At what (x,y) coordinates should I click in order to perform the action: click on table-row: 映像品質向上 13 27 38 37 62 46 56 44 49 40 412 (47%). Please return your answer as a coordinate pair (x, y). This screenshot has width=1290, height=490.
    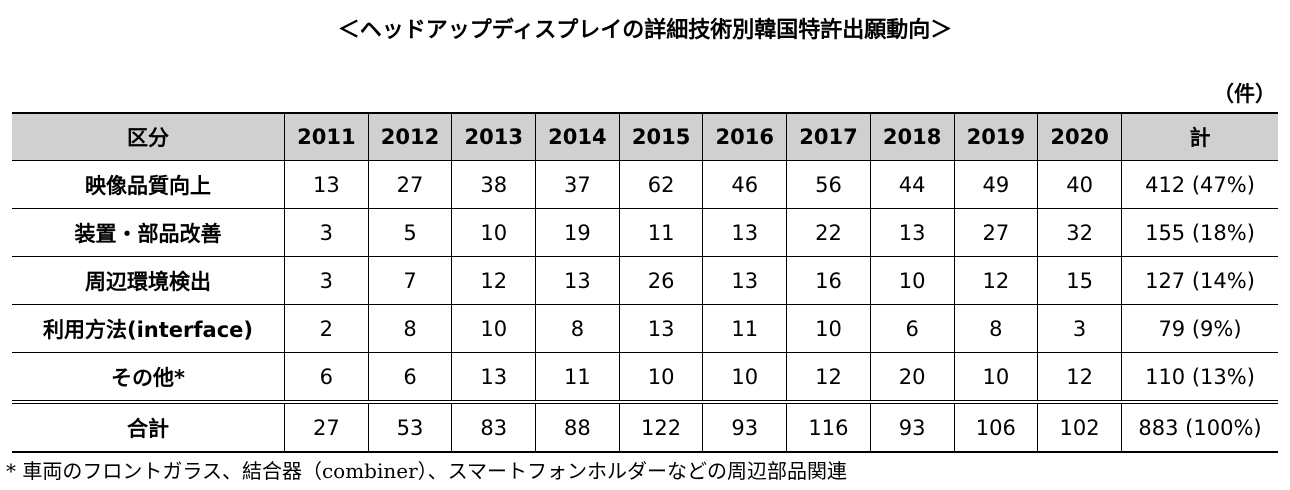
    Looking at the image, I should click on (645, 184).